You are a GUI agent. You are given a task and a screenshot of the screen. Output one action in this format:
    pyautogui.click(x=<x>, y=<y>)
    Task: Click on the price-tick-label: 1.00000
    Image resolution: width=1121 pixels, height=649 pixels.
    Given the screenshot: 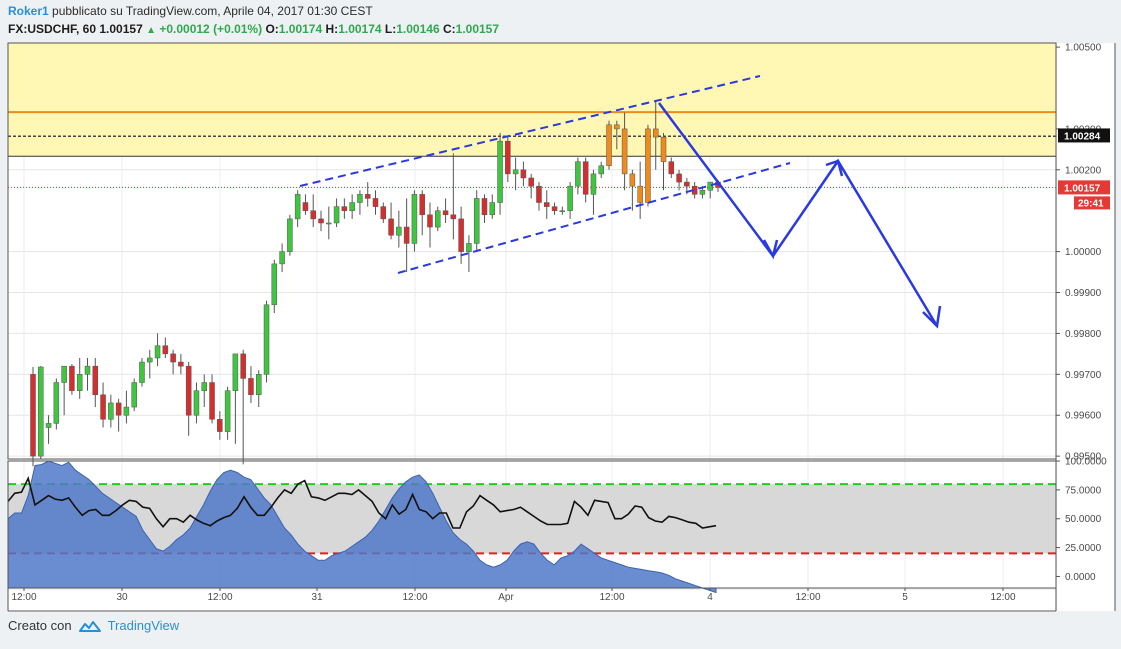 What is the action you would take?
    pyautogui.click(x=1083, y=252)
    